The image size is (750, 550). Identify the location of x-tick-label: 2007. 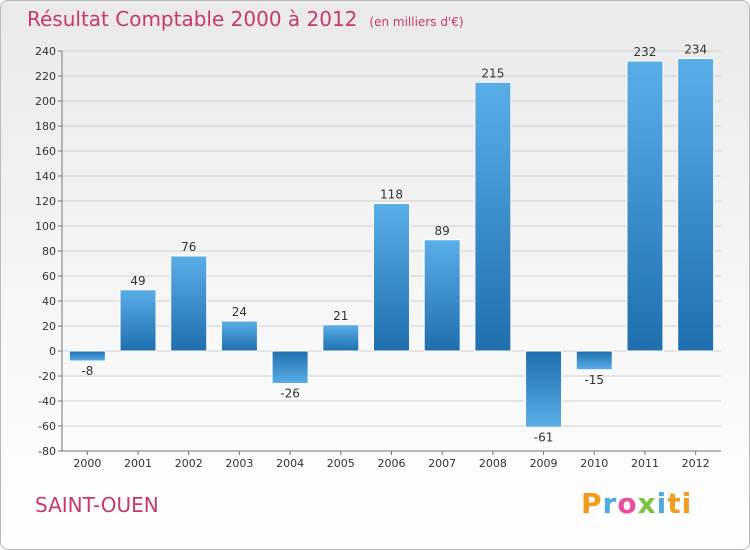
(442, 463).